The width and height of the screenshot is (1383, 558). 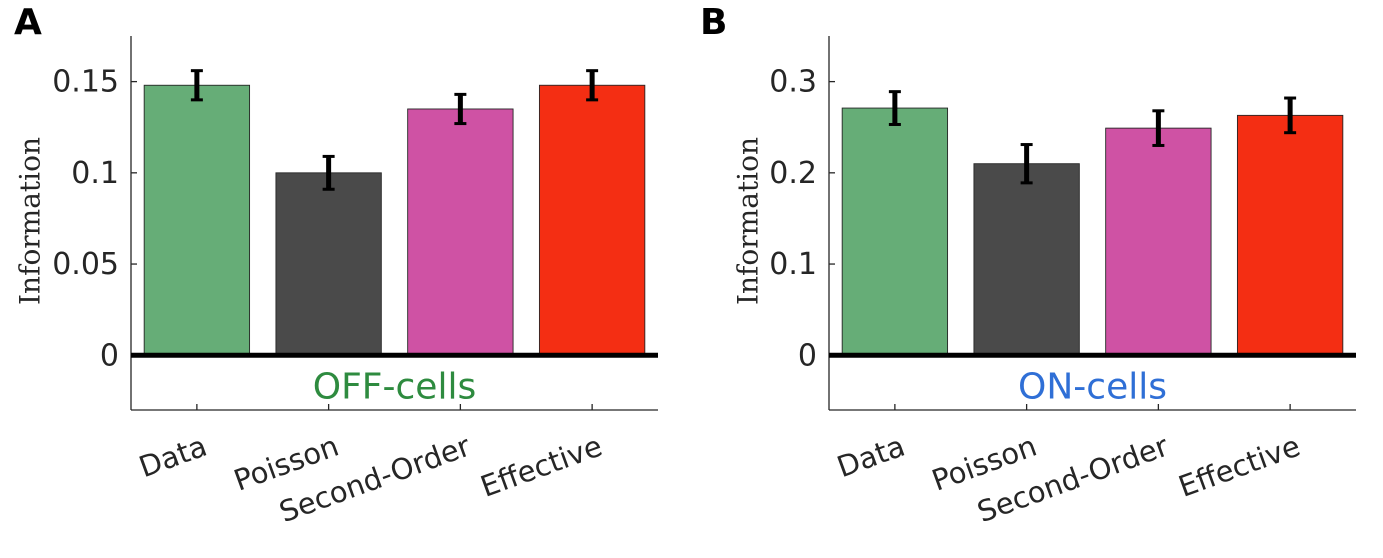 I want to click on y-tick-label: 0.05, so click(x=85, y=264).